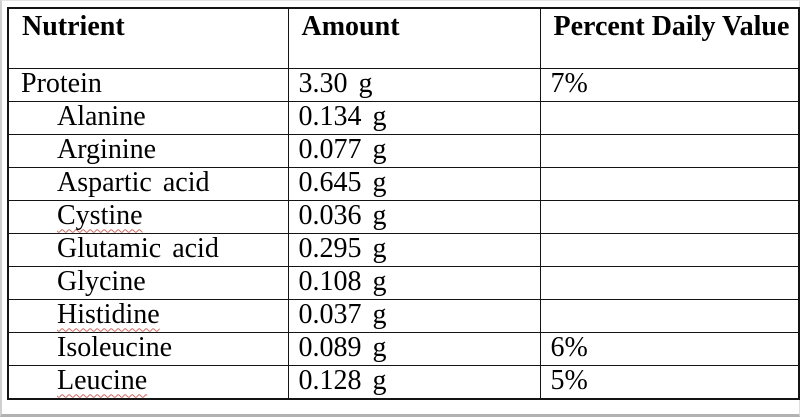  I want to click on nutrient-cell: Isoleucine, so click(148, 348).